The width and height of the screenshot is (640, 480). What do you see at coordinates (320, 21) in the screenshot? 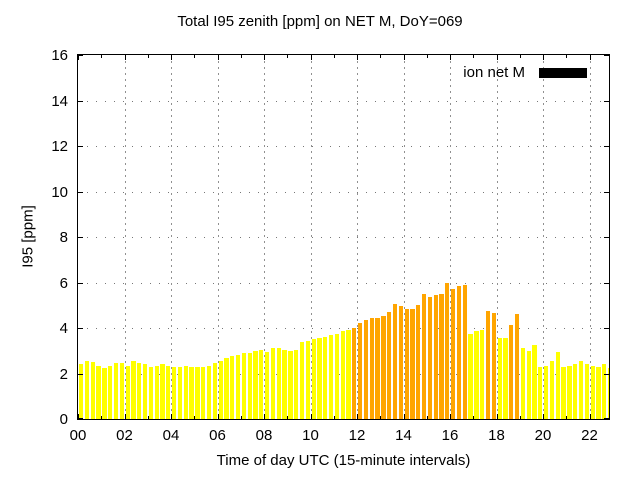
I see `chart-title: Total I95 zenith [ppm] on NET M, DoY=069` at bounding box center [320, 21].